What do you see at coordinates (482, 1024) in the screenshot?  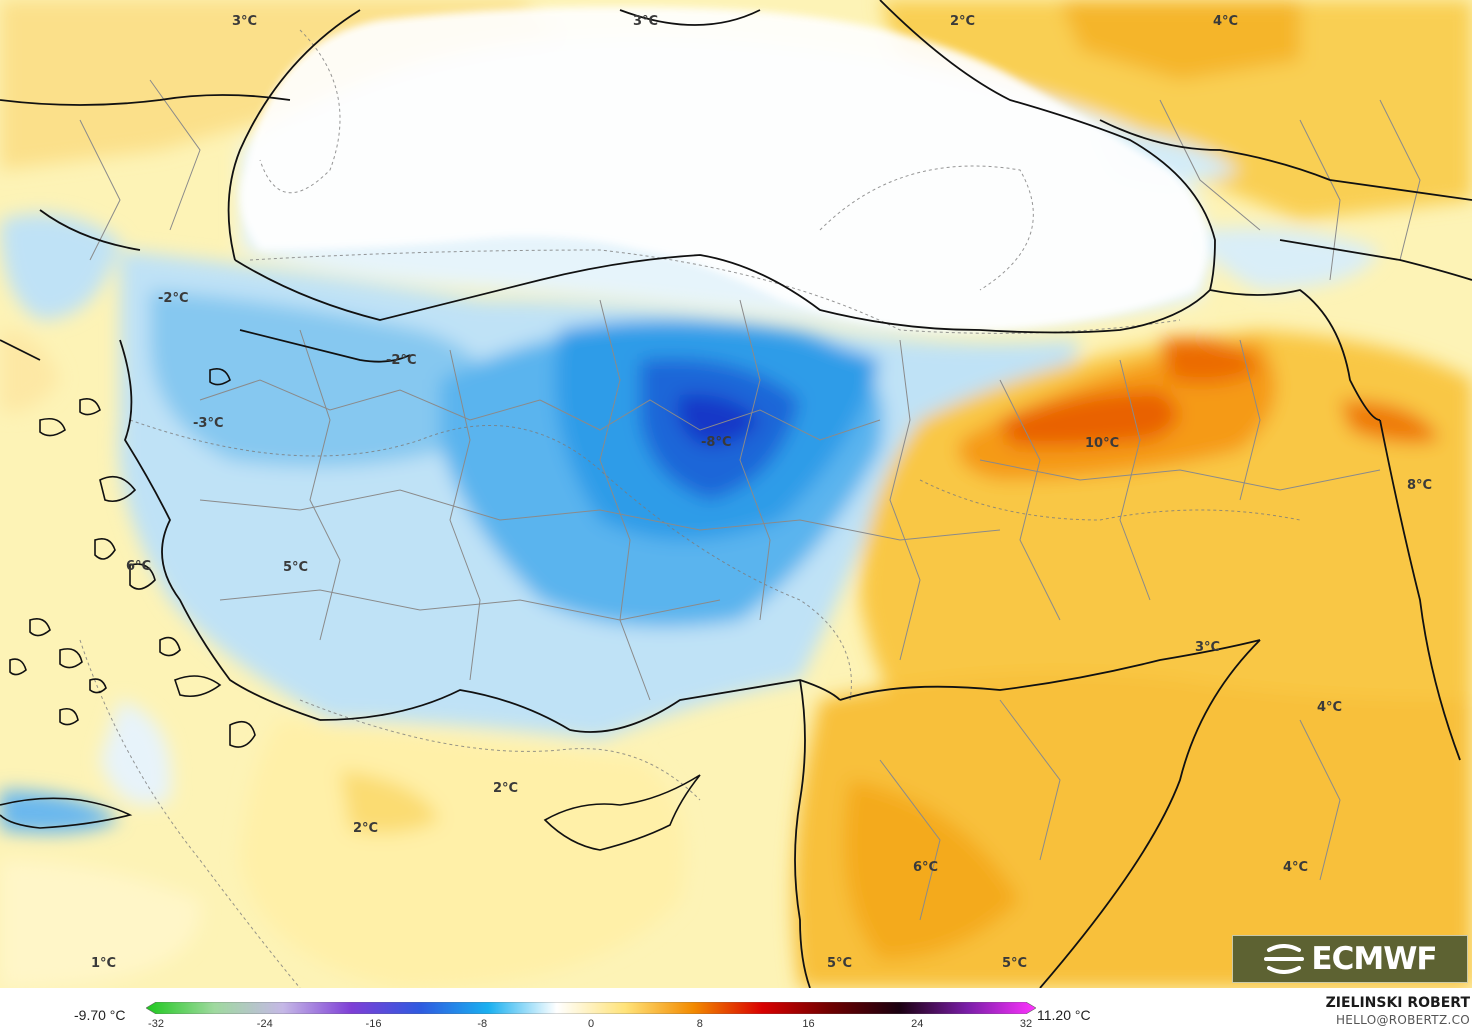 I see `colorbar-tick-label: -8` at bounding box center [482, 1024].